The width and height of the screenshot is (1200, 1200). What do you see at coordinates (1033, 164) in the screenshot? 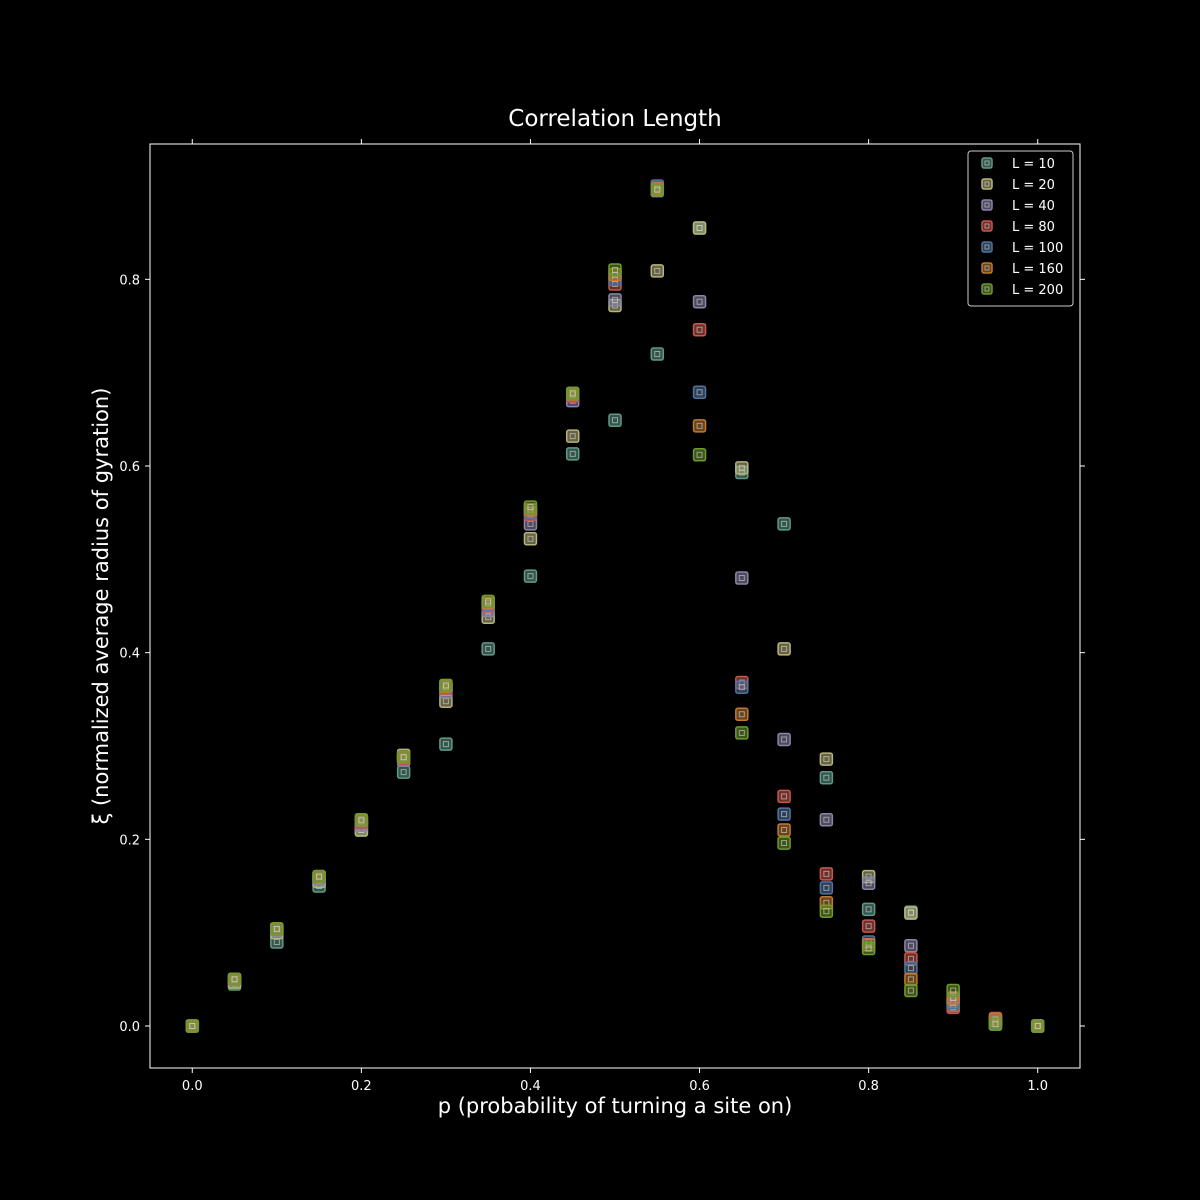
I see `legend-label: L = 10` at bounding box center [1033, 164].